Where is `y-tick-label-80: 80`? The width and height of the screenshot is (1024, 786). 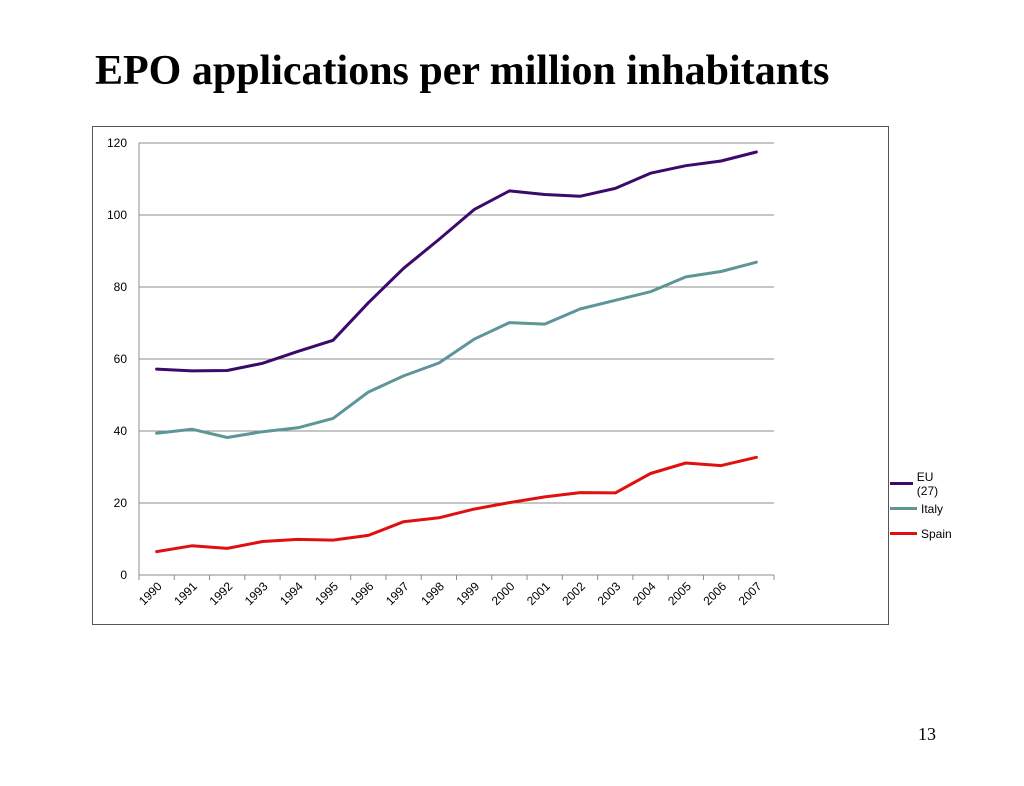
y-tick-label-80: 80 is located at coordinates (121, 287).